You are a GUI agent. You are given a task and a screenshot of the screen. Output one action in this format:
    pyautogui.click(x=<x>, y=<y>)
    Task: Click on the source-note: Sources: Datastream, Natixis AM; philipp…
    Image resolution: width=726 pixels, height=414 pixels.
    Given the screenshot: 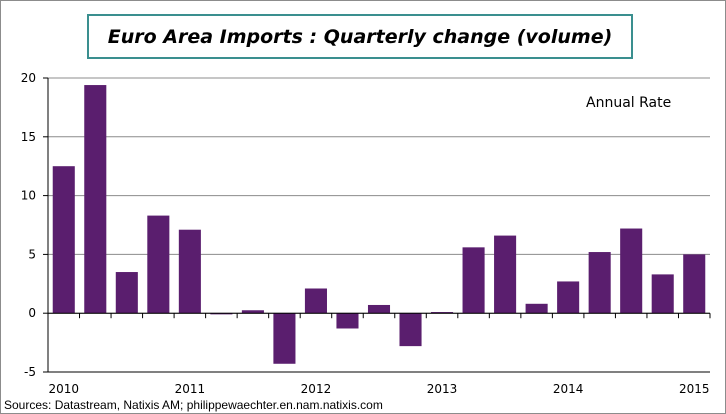 What is the action you would take?
    pyautogui.click(x=193, y=405)
    